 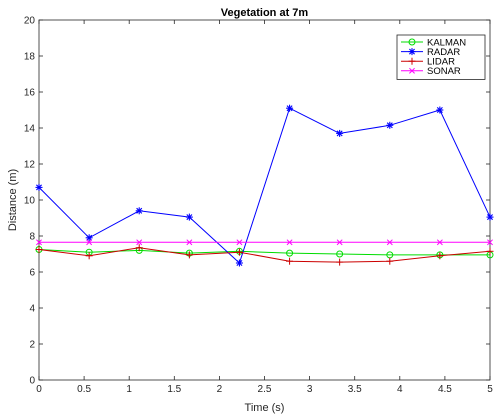 I want to click on y-tick-label: 8, so click(x=32, y=237).